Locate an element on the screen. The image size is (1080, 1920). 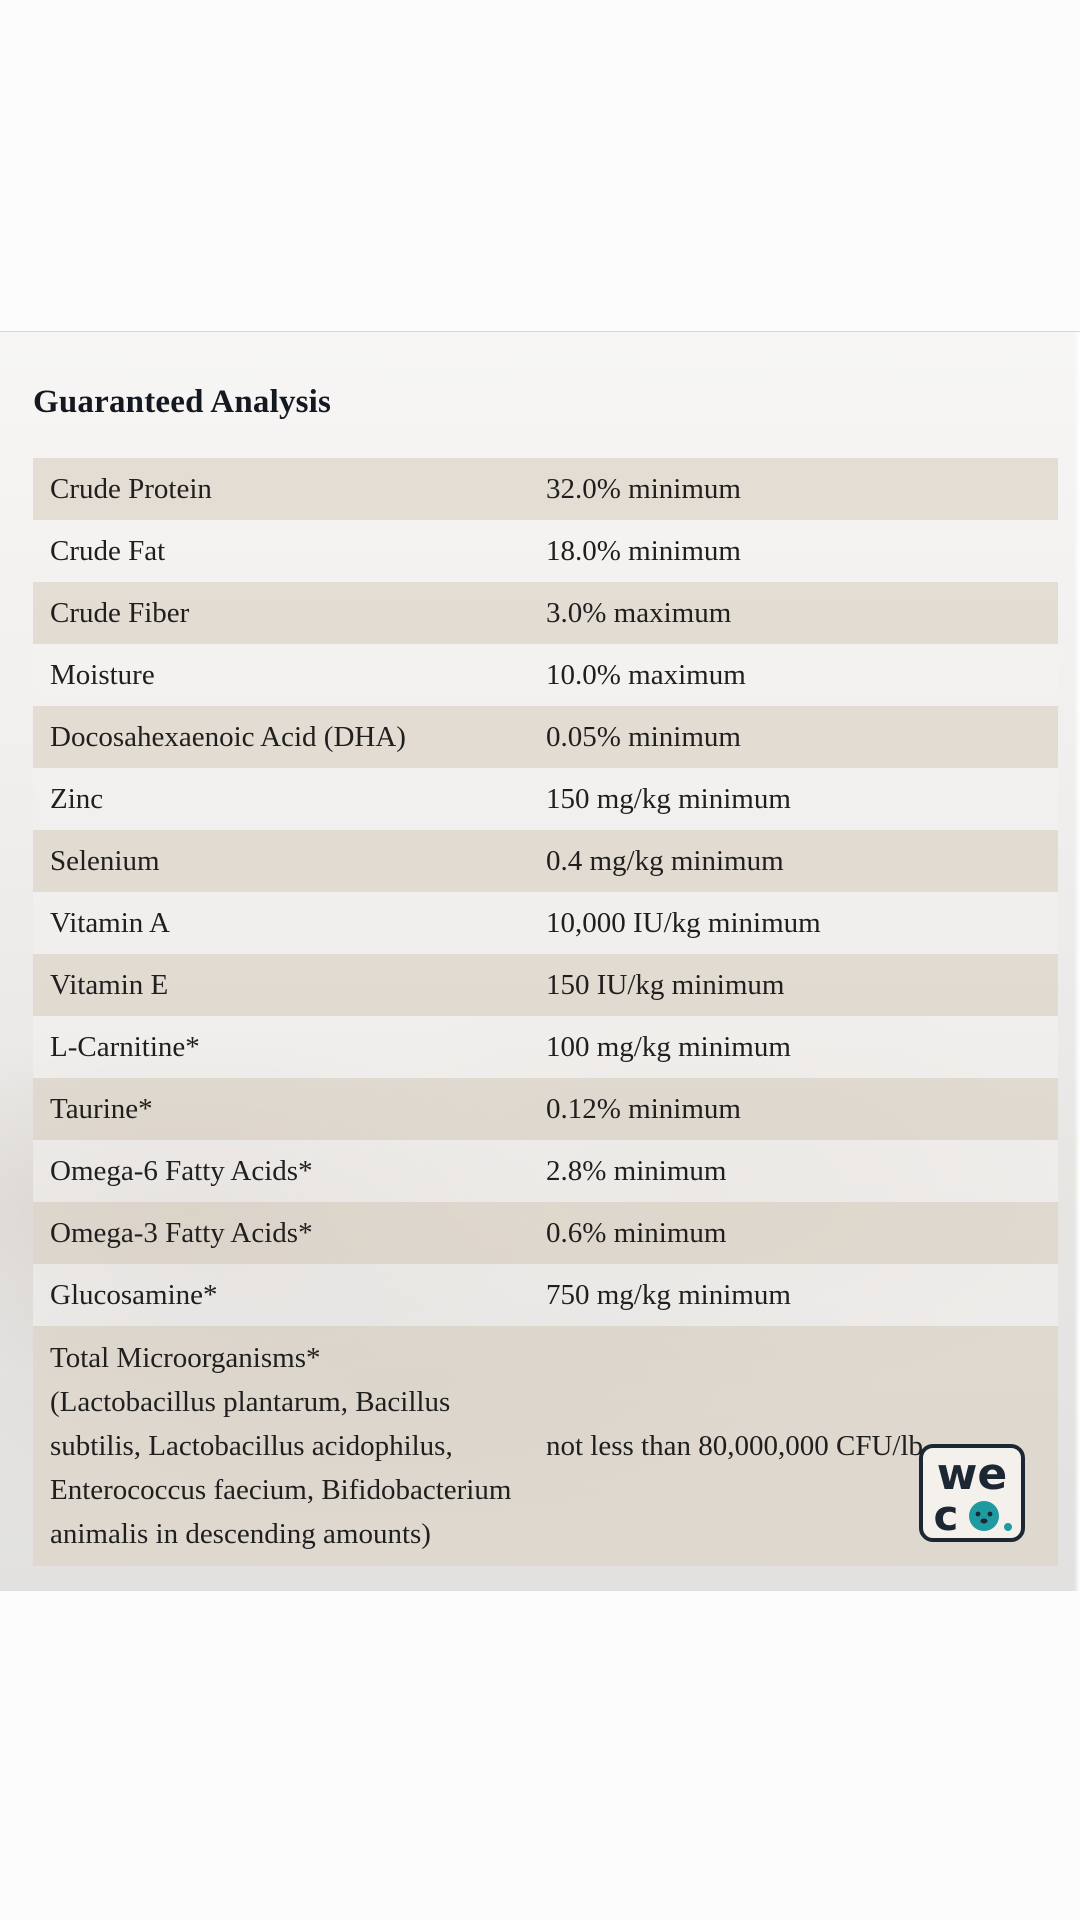
nutrient-value: 18.0% minimum is located at coordinates (643, 551).